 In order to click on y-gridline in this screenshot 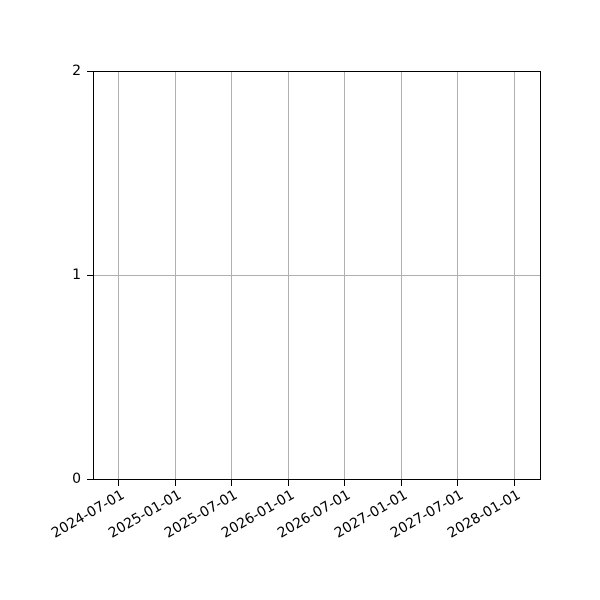, I will do `click(317, 275)`.